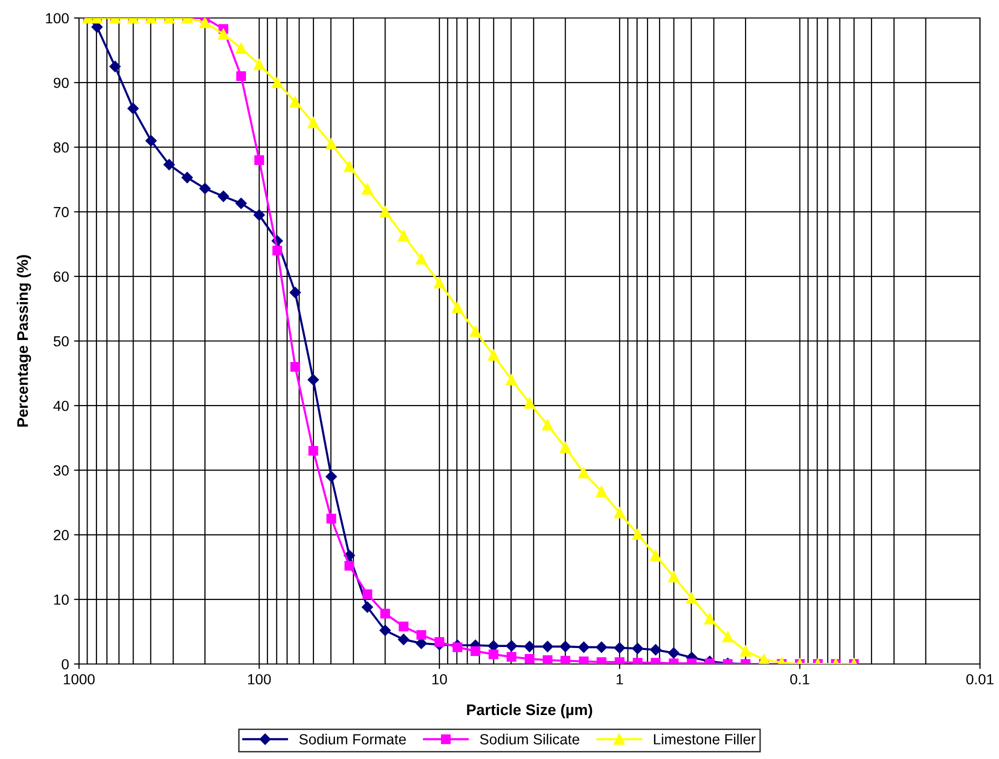 The height and width of the screenshot is (759, 999). Describe the element at coordinates (352, 739) in the screenshot. I see `legend-label: Sodium Formate` at that location.